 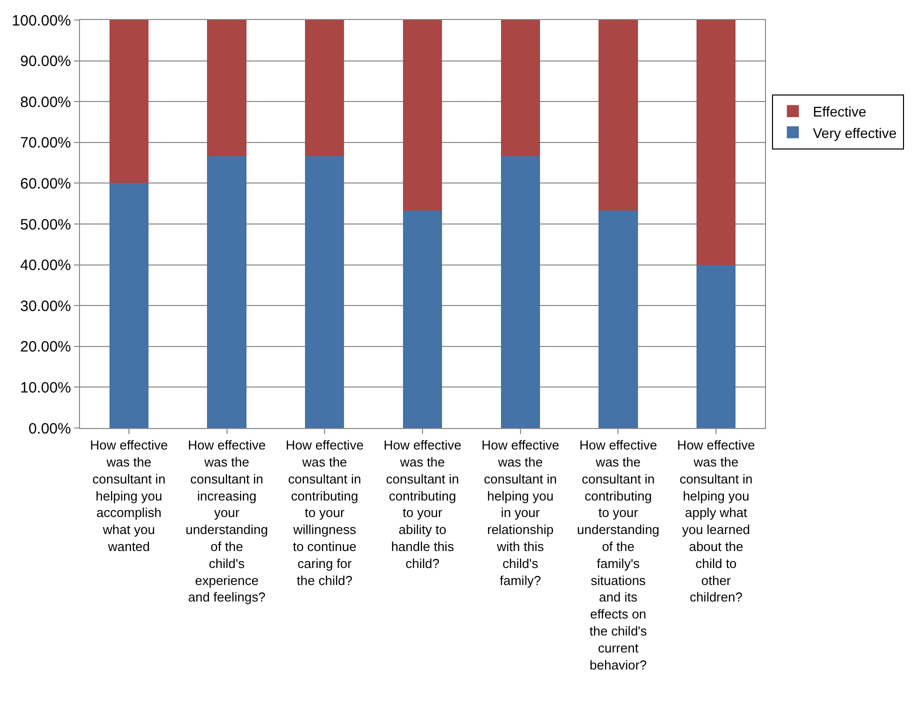 What do you see at coordinates (716, 521) in the screenshot?
I see `category-label: How effective was the consultant in helping you apply what you learned about the child to other children?` at bounding box center [716, 521].